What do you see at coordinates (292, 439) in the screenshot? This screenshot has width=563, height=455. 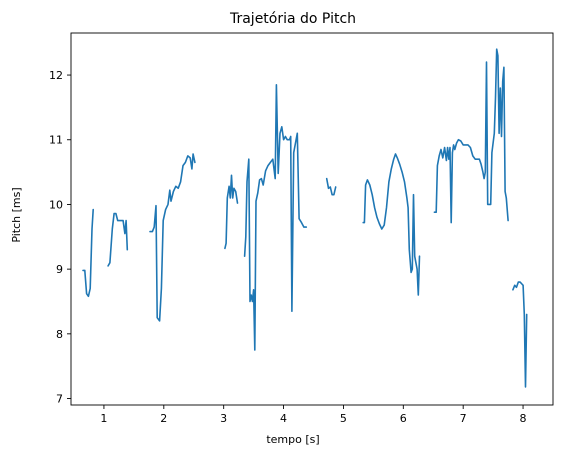 I see `x-axis-label: tempo [s]` at bounding box center [292, 439].